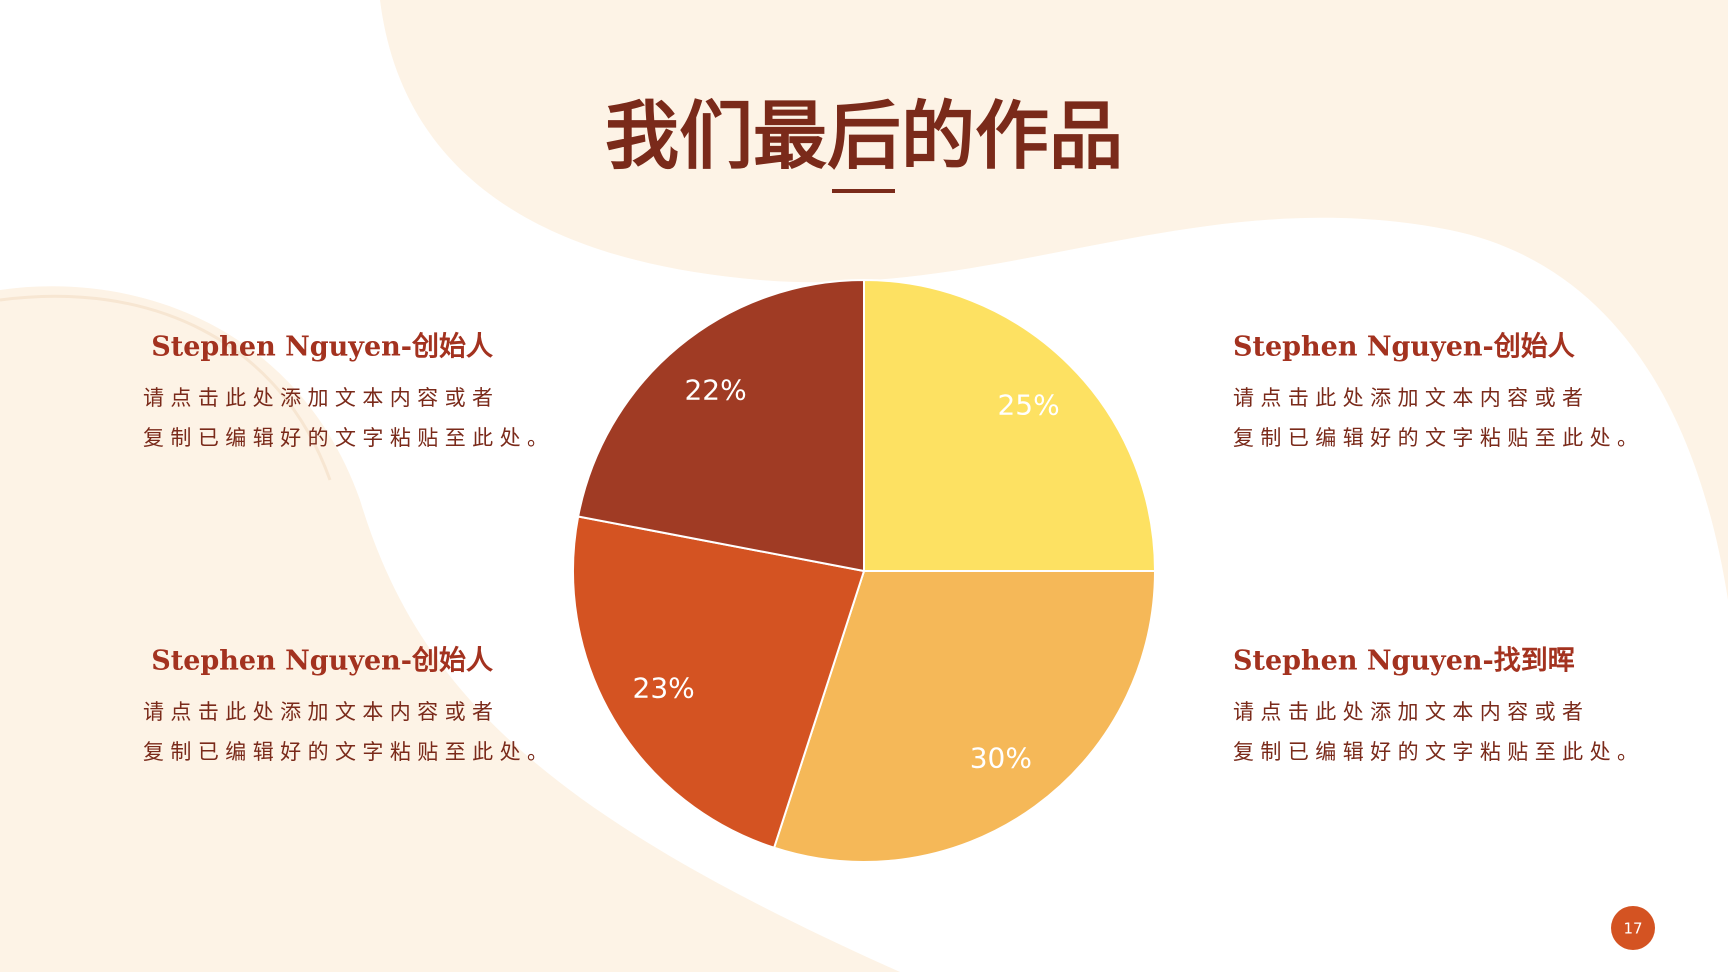  I want to click on chart-title: 我们最后的作品, so click(864, 137).